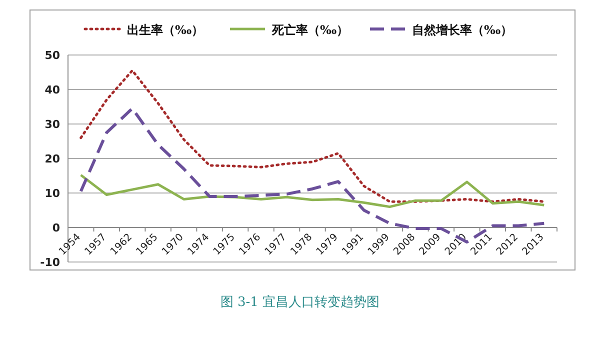 The width and height of the screenshot is (600, 337). I want to click on y-tick-label: 10, so click(52, 193).